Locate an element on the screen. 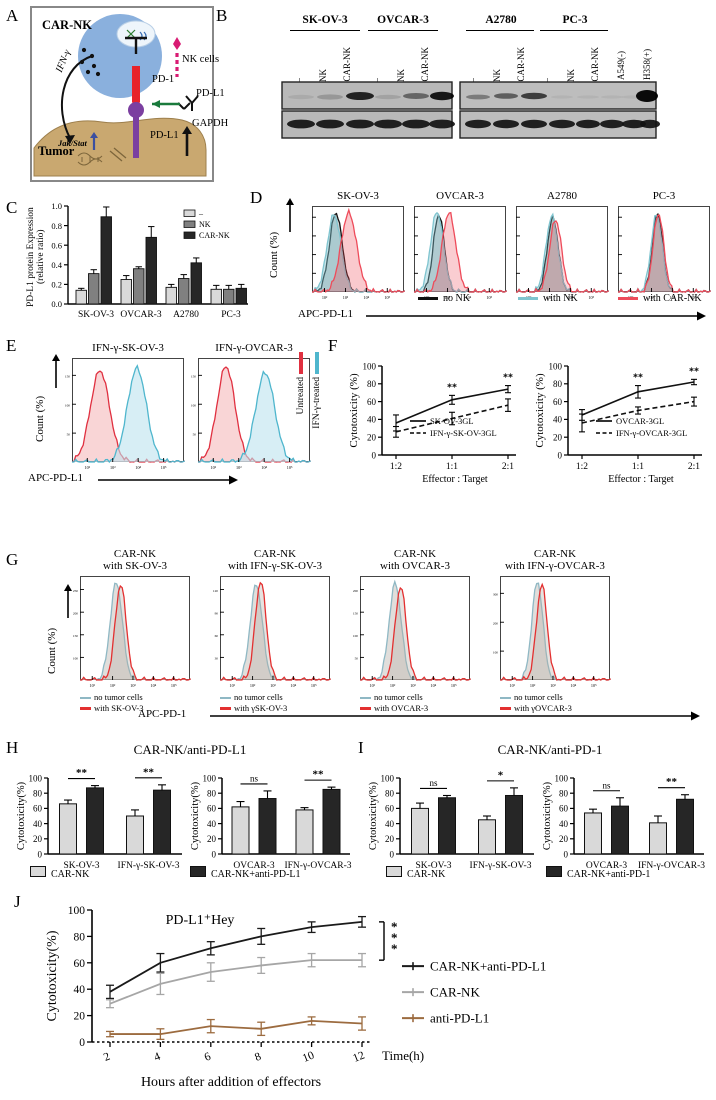 Image resolution: width=716 pixels, height=1100 pixels. legend-item: with SK-OV-3 is located at coordinates (148, 708).